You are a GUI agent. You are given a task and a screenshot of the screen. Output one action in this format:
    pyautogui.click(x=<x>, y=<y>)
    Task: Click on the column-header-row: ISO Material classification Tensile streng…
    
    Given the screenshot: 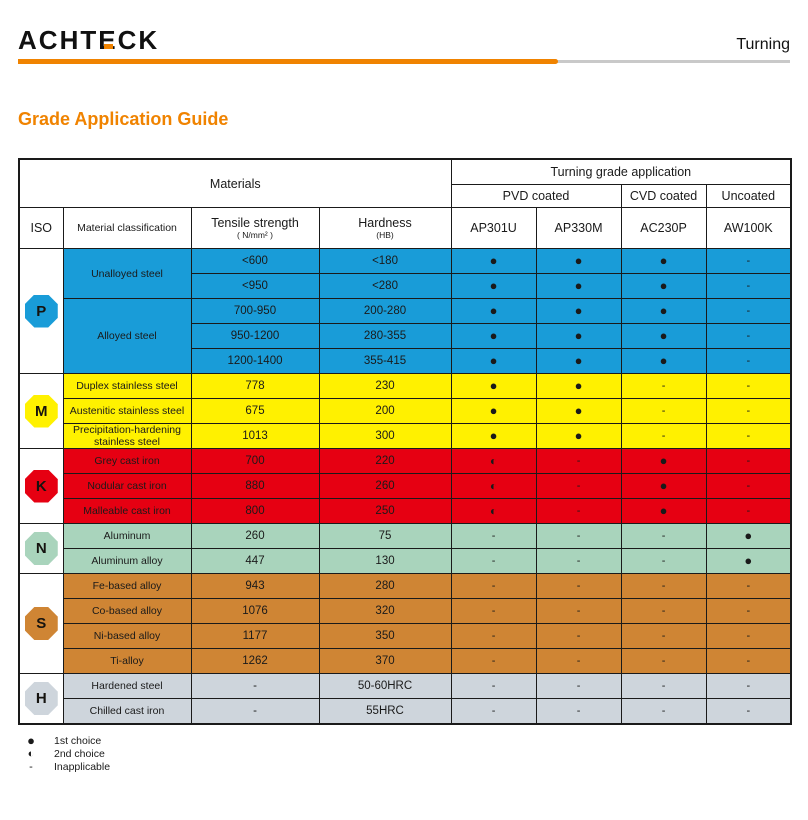 What is the action you would take?
    pyautogui.click(x=405, y=228)
    